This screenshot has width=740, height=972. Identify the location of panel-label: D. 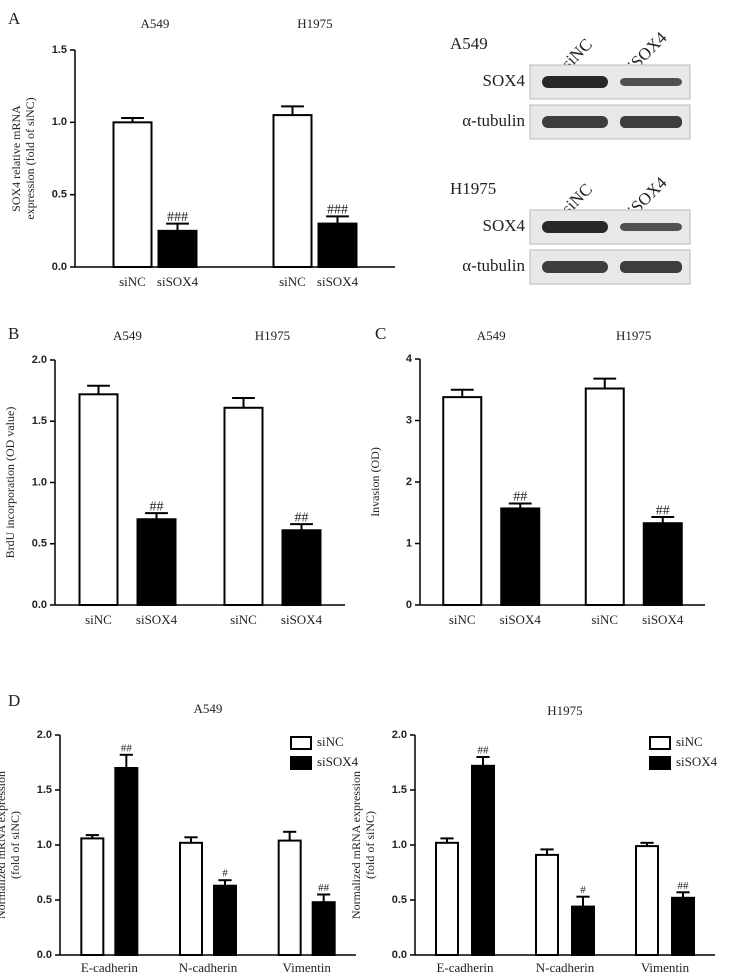
(14, 700).